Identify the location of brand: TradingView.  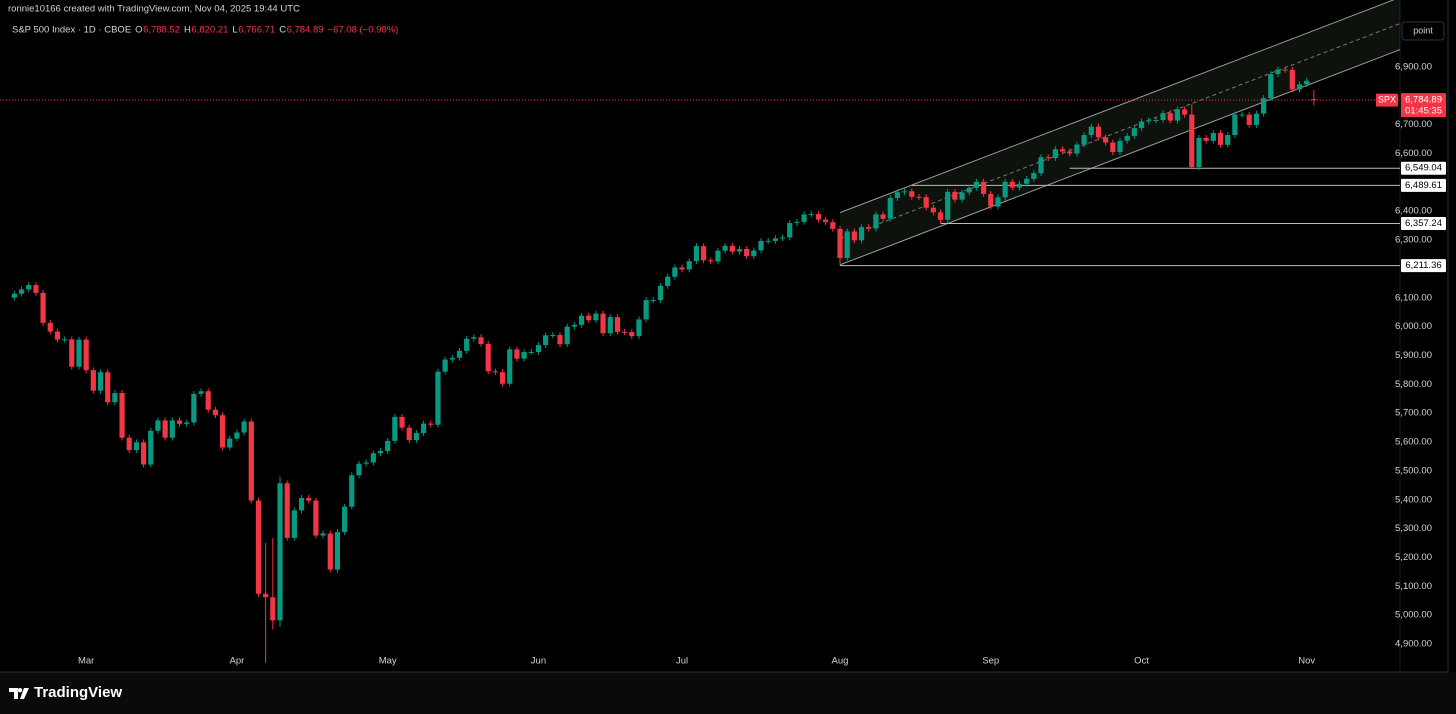
(78, 692).